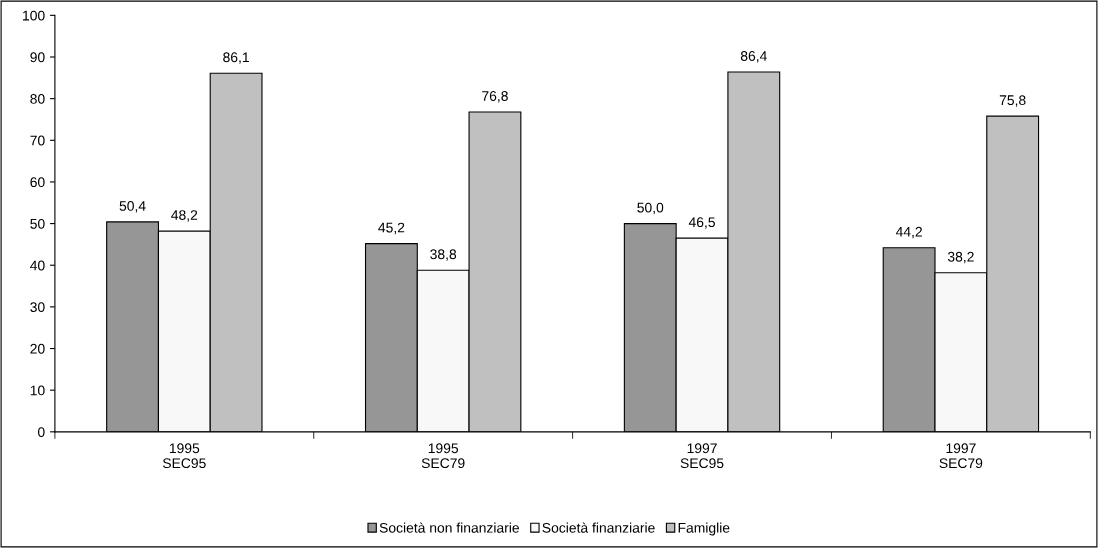 The width and height of the screenshot is (1098, 548). What do you see at coordinates (34, 15) in the screenshot?
I see `y-tick-label: 100` at bounding box center [34, 15].